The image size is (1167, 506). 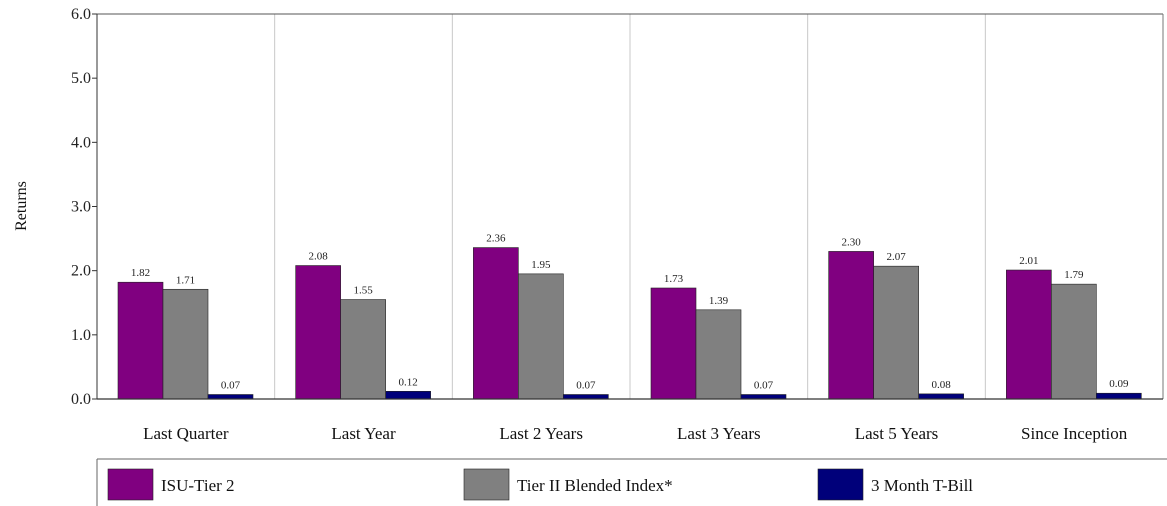 I want to click on y-tick-label: 6.0, so click(x=81, y=14).